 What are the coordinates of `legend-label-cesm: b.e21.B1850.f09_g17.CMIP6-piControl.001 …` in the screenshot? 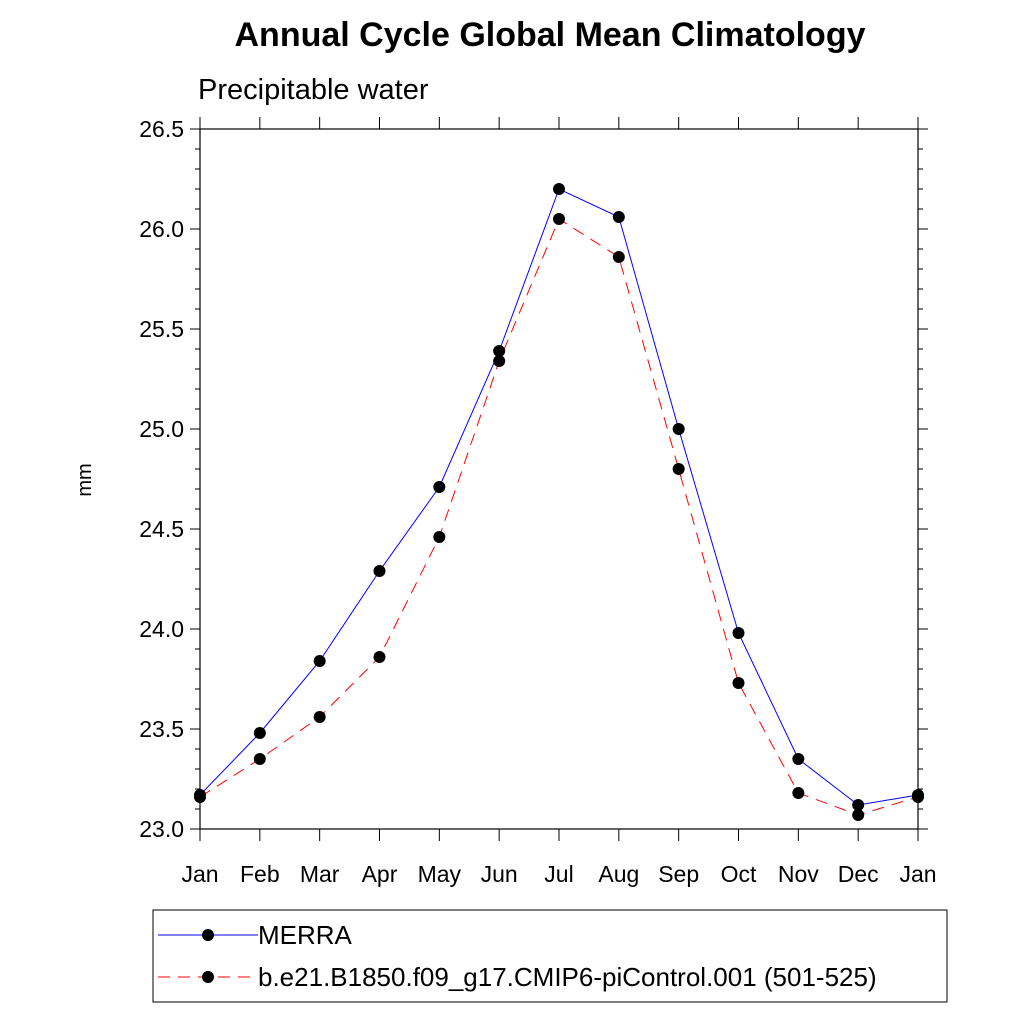 It's located at (567, 977).